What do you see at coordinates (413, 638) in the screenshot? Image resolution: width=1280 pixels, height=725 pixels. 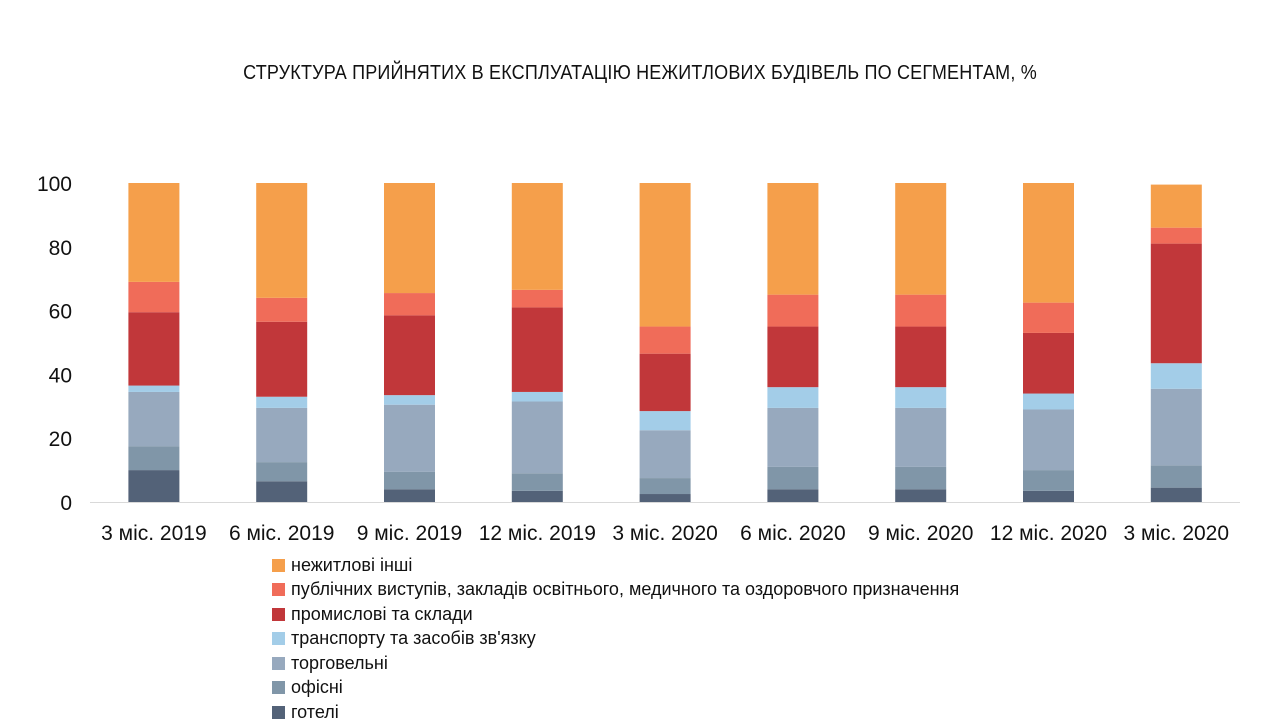 I see `legend-label: транспорту та засобів зв'язку` at bounding box center [413, 638].